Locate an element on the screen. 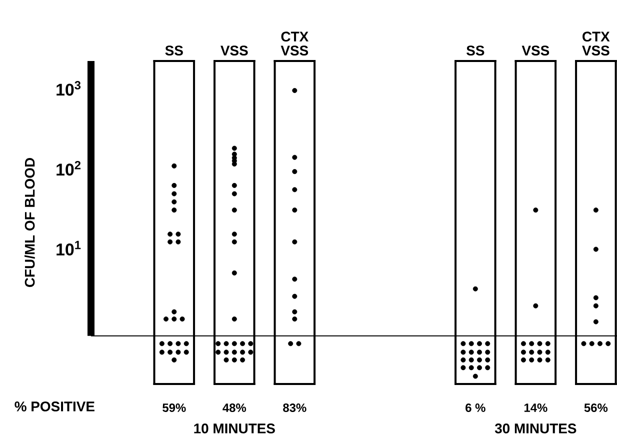 The width and height of the screenshot is (617, 441). text: 14% is located at coordinates (536, 408).